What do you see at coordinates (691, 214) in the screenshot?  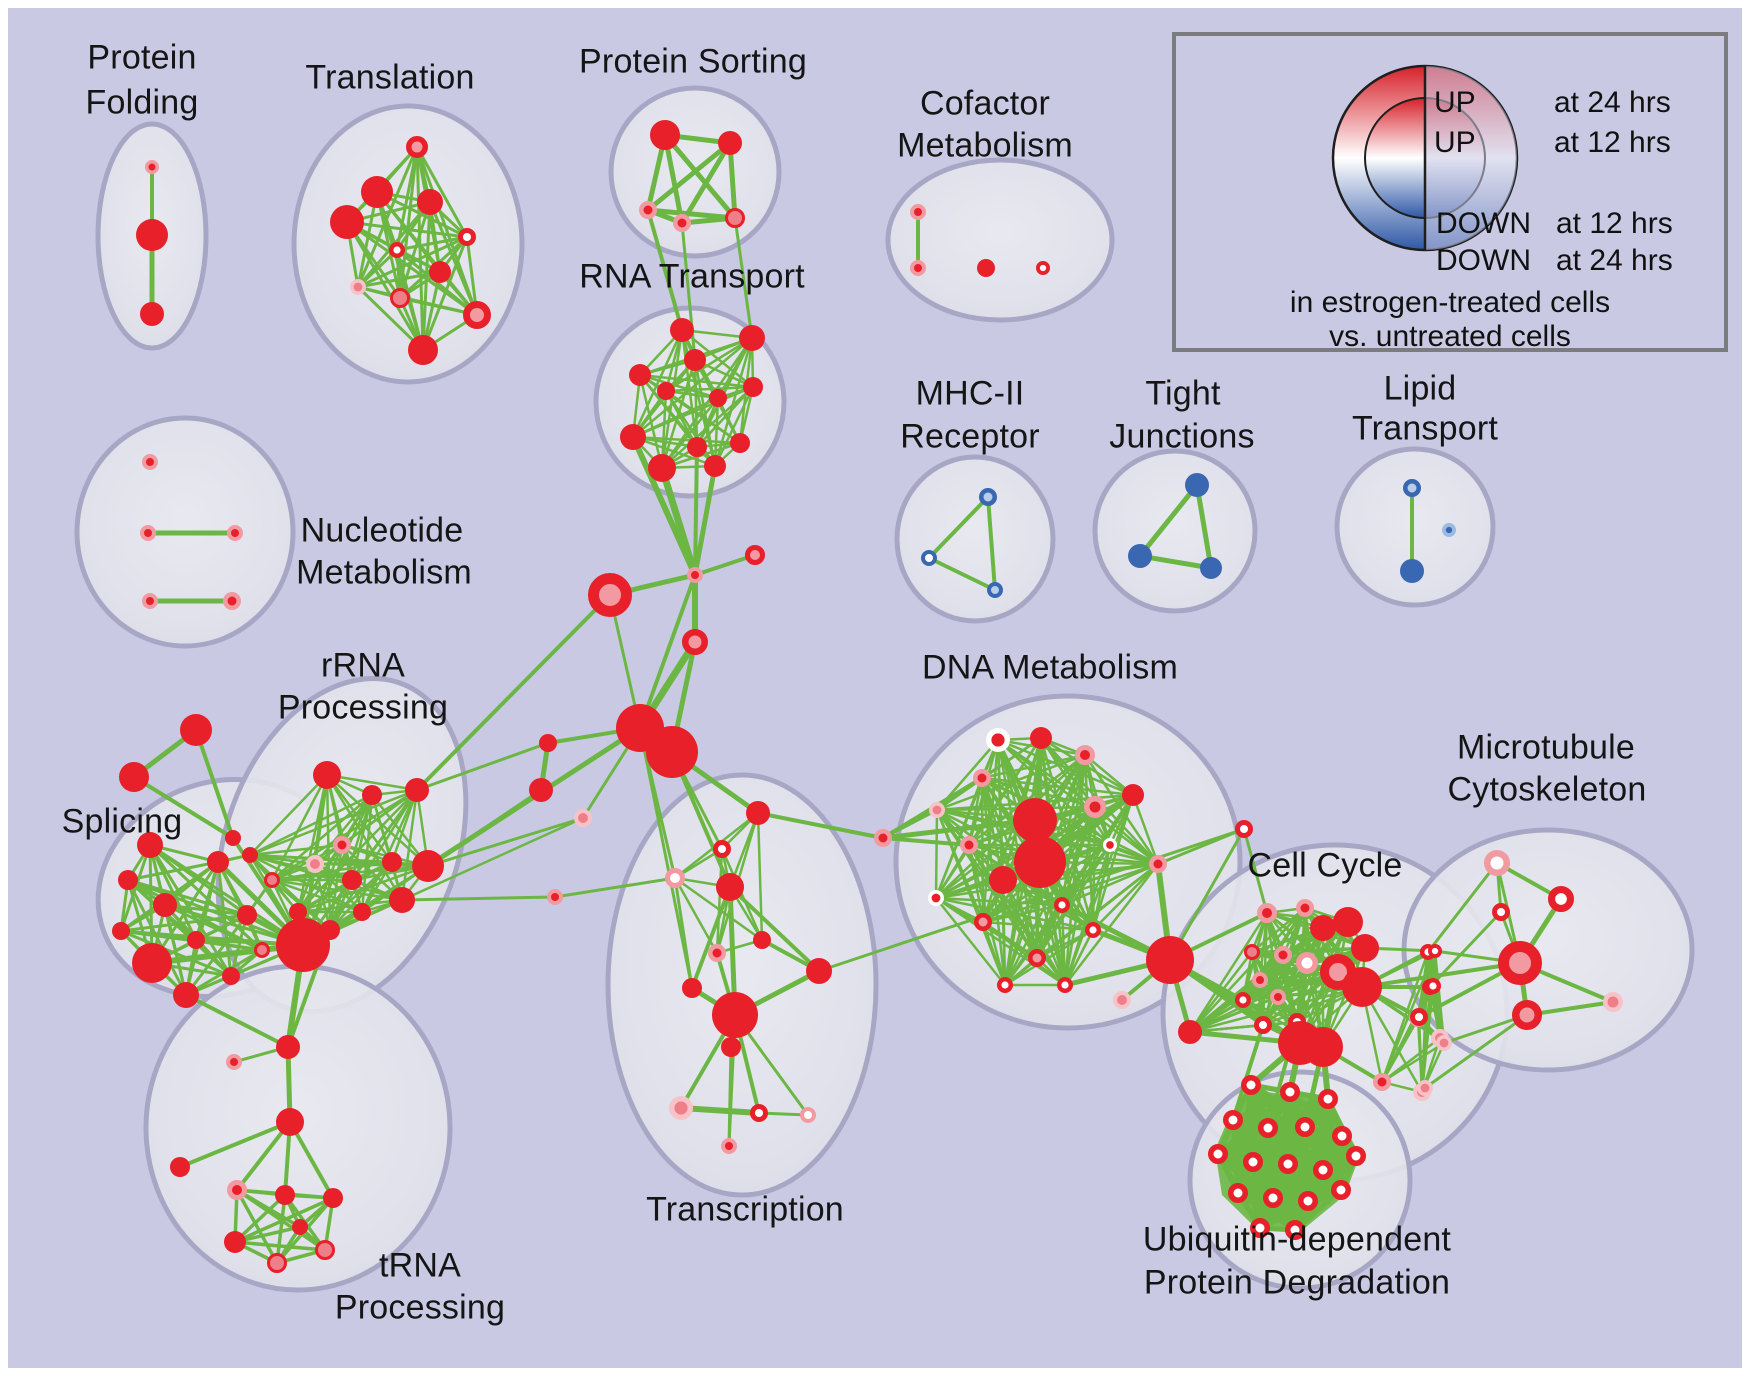 I see `edge-s3-s5` at bounding box center [691, 214].